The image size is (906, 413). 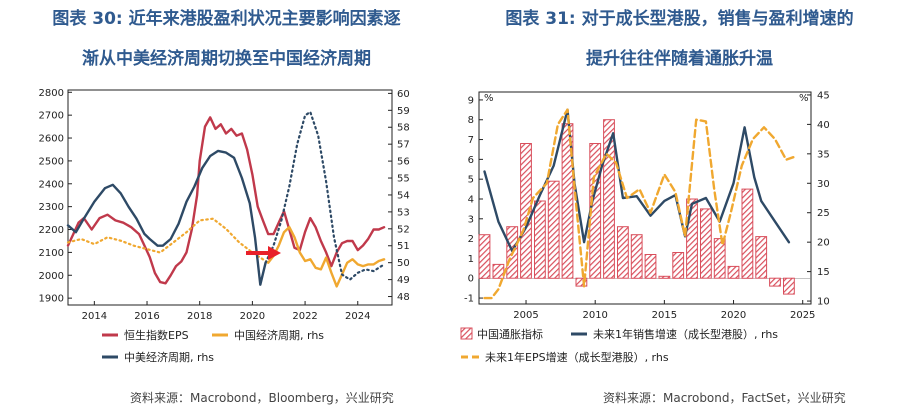 What do you see at coordinates (403, 280) in the screenshot?
I see `y2-tick-label: 49` at bounding box center [403, 280].